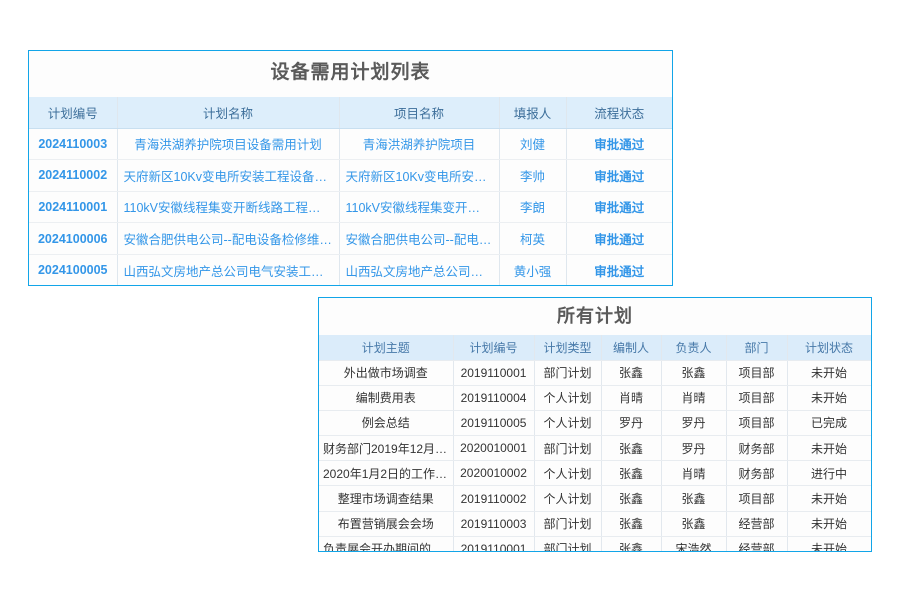 Image resolution: width=900 pixels, height=600 pixels. Describe the element at coordinates (631, 398) in the screenshot. I see `cell-author: 肖晴` at that location.